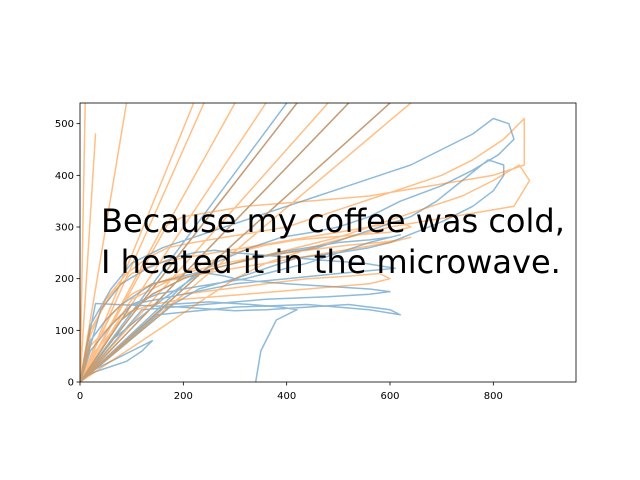  Describe the element at coordinates (331, 262) in the screenshot. I see `annotation-line-2: I heated it in the microwave.` at that location.